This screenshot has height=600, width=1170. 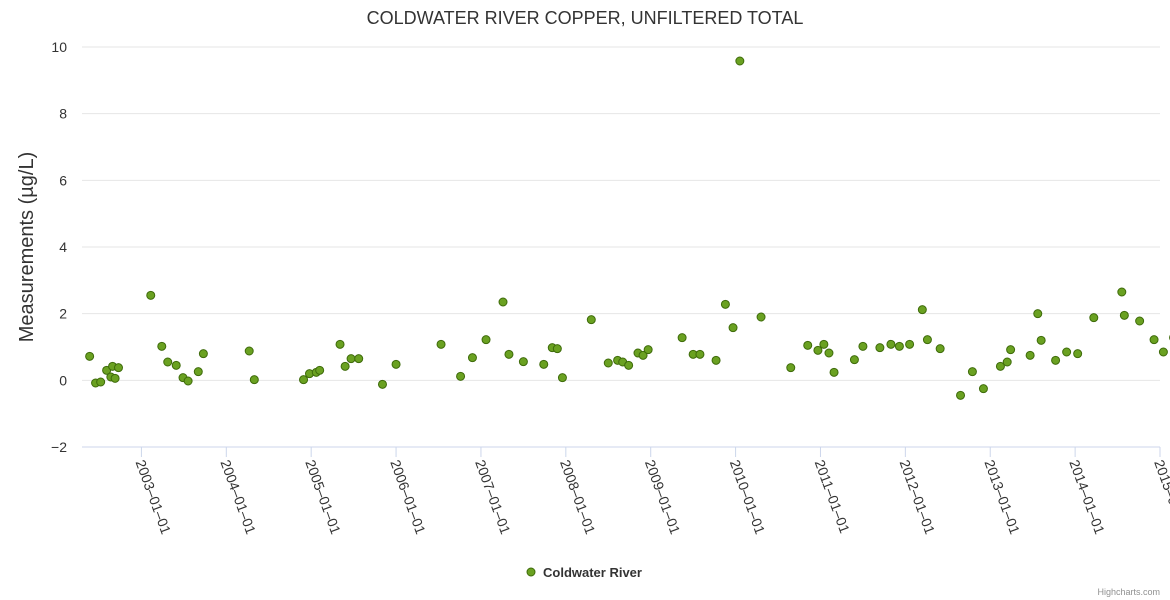 I want to click on legend: Coldwater River, so click(x=584, y=572).